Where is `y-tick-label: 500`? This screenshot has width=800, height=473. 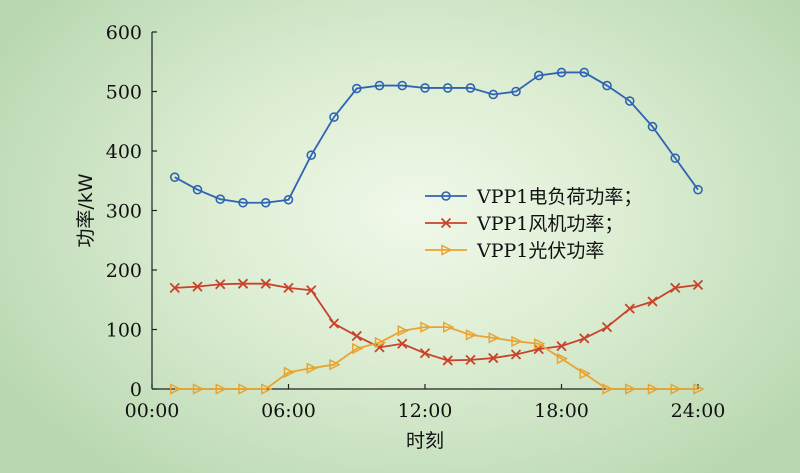
y-tick-label: 500 is located at coordinates (124, 93).